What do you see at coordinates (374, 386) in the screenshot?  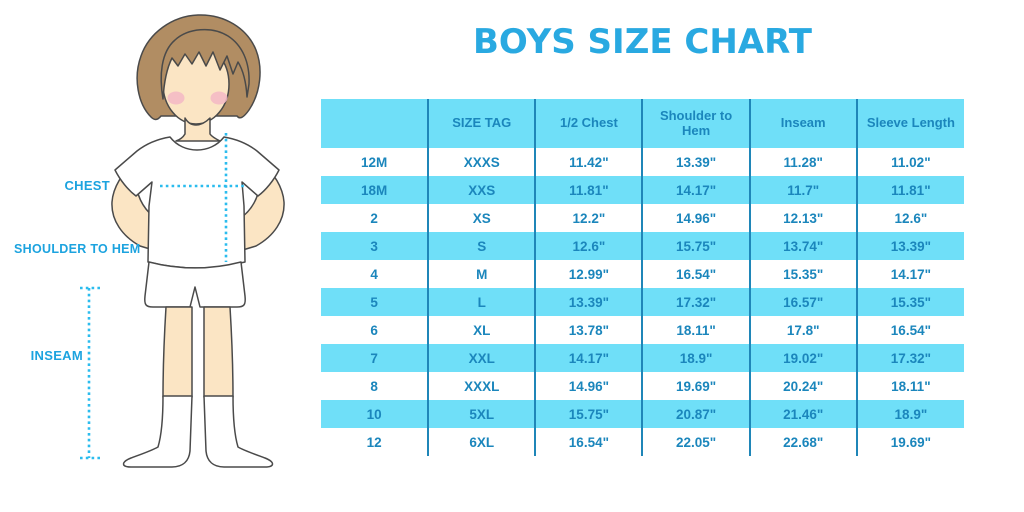 I see `table-cell: 8` at bounding box center [374, 386].